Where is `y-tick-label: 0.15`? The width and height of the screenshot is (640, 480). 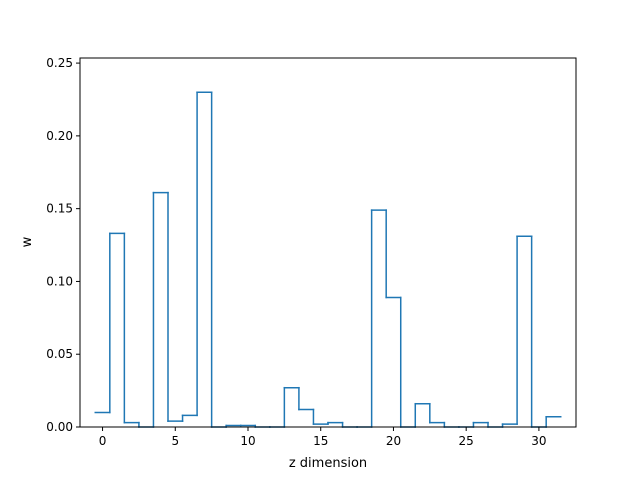 y-tick-label: 0.15 is located at coordinates (59, 209).